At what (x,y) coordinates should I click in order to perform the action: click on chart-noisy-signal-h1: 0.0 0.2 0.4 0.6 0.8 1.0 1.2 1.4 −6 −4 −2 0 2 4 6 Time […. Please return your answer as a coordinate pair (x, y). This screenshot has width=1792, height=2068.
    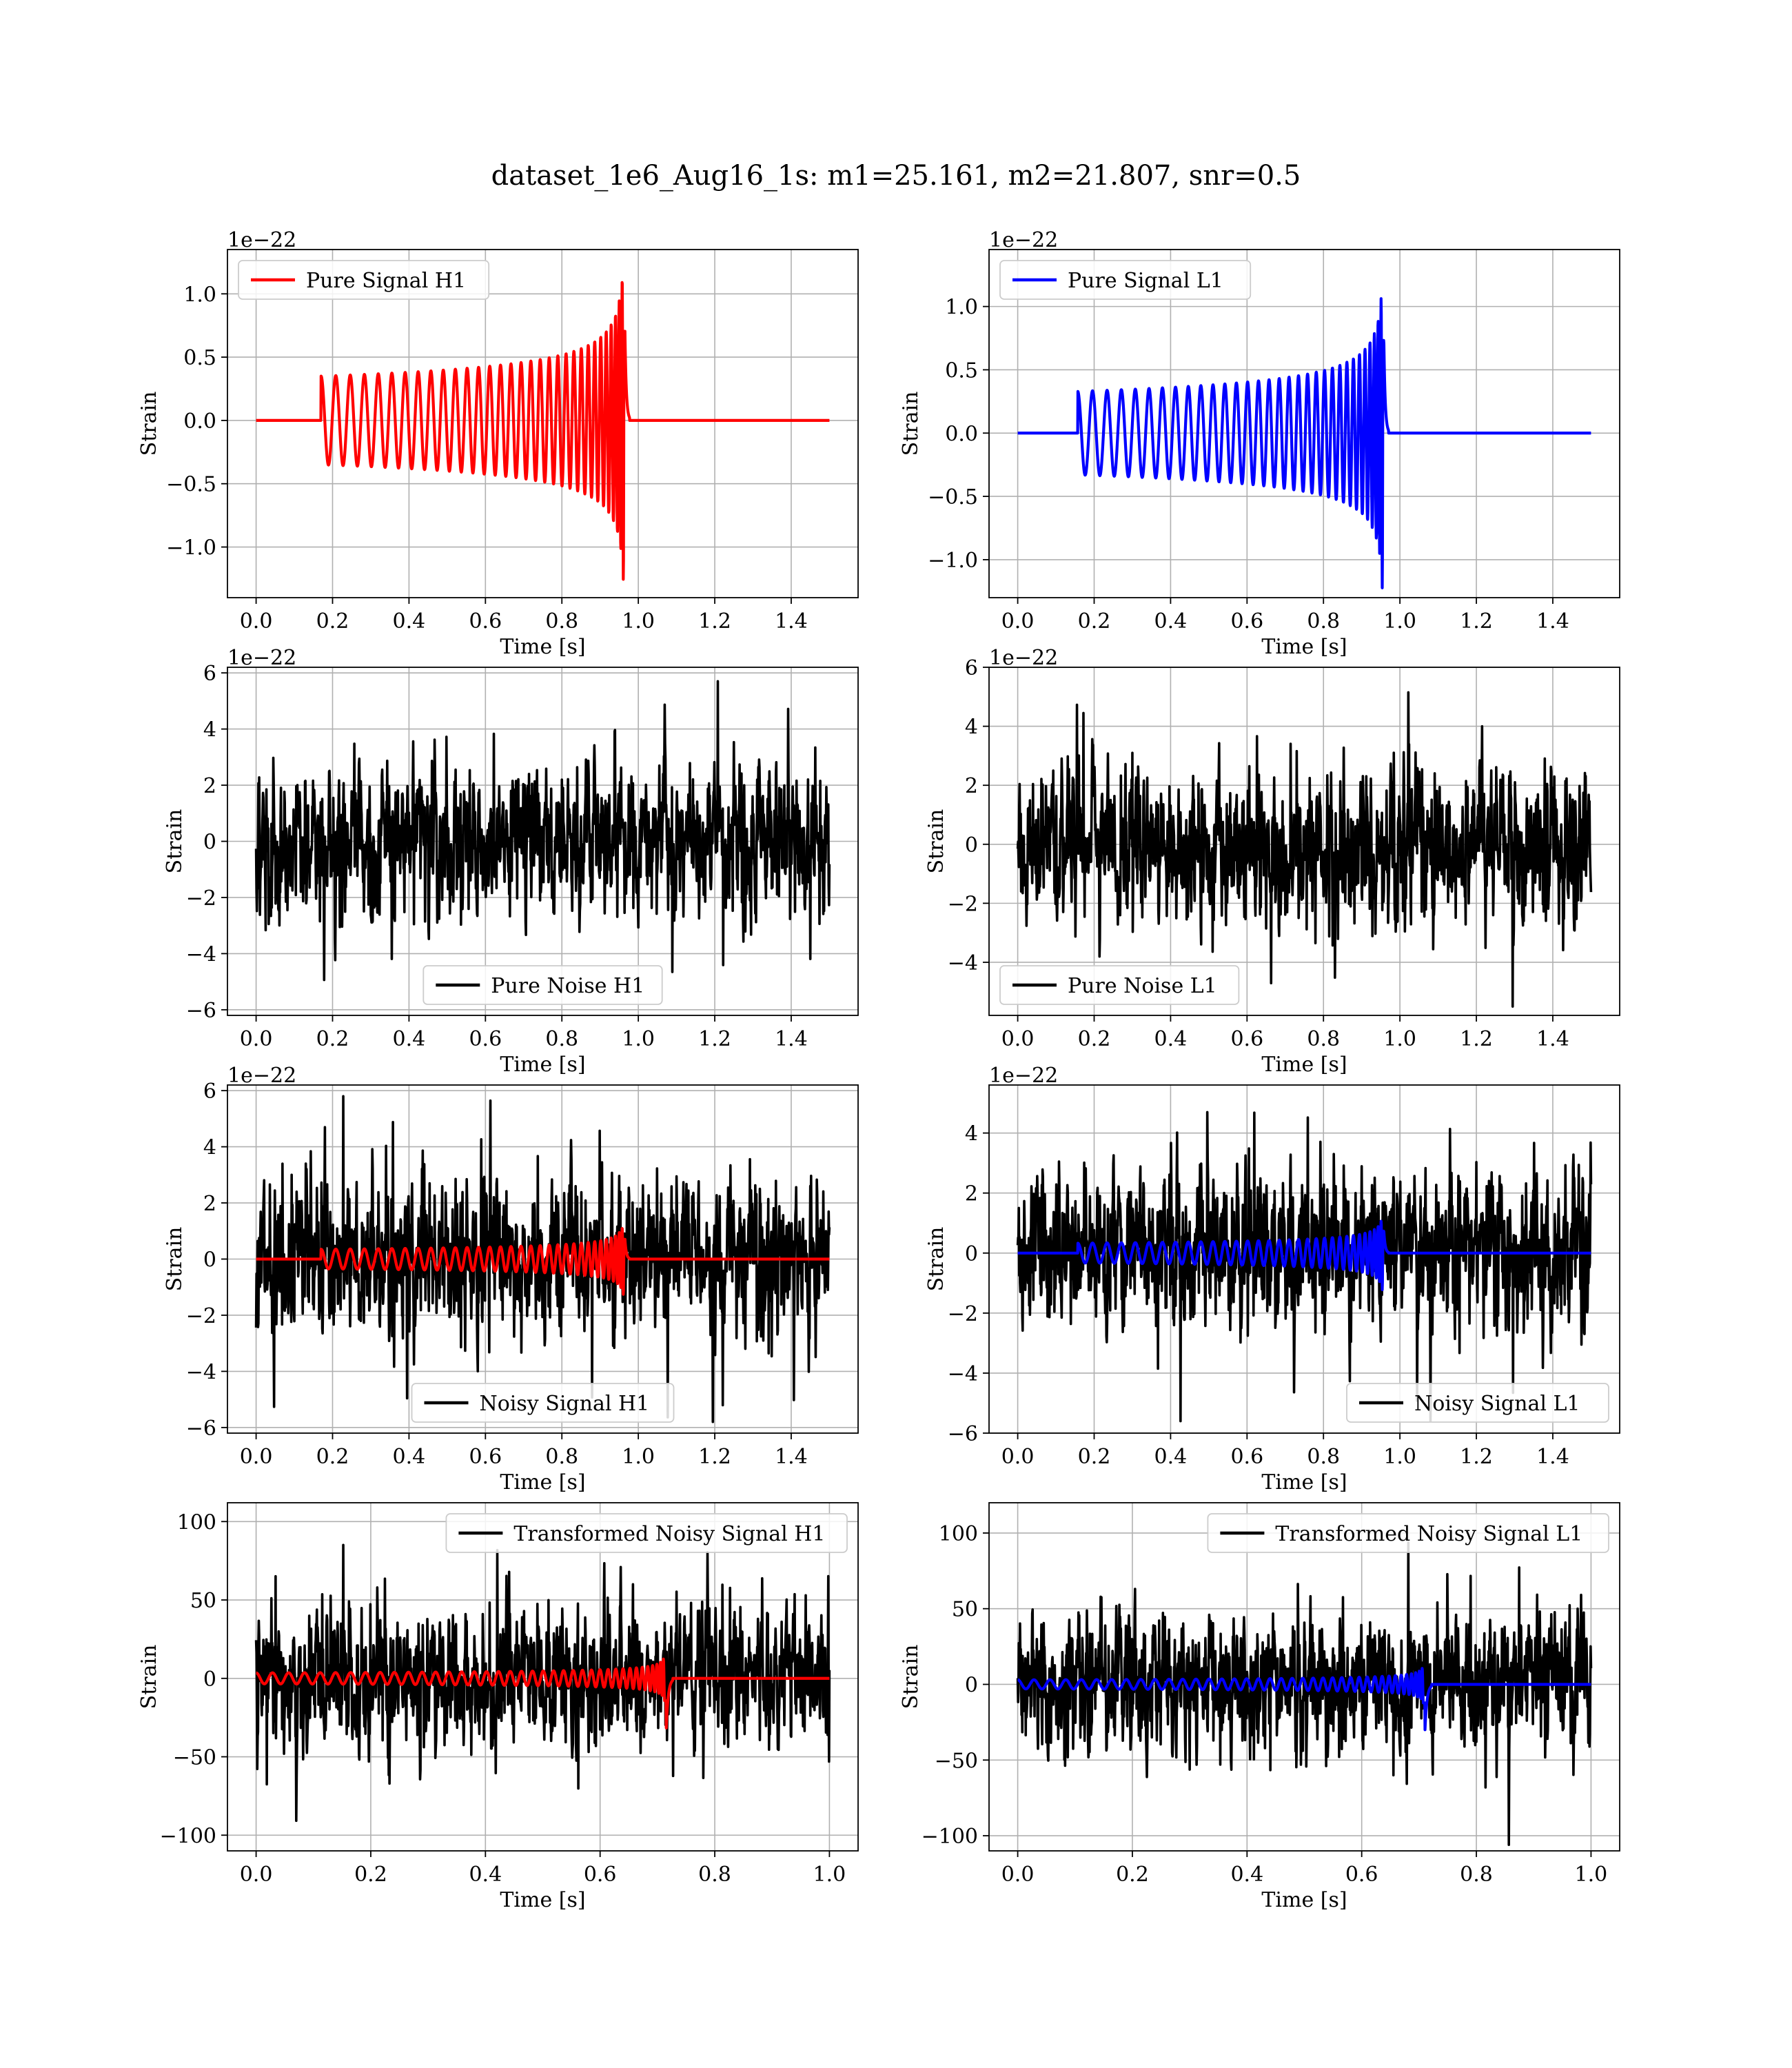
    Looking at the image, I should click on (511, 1279).